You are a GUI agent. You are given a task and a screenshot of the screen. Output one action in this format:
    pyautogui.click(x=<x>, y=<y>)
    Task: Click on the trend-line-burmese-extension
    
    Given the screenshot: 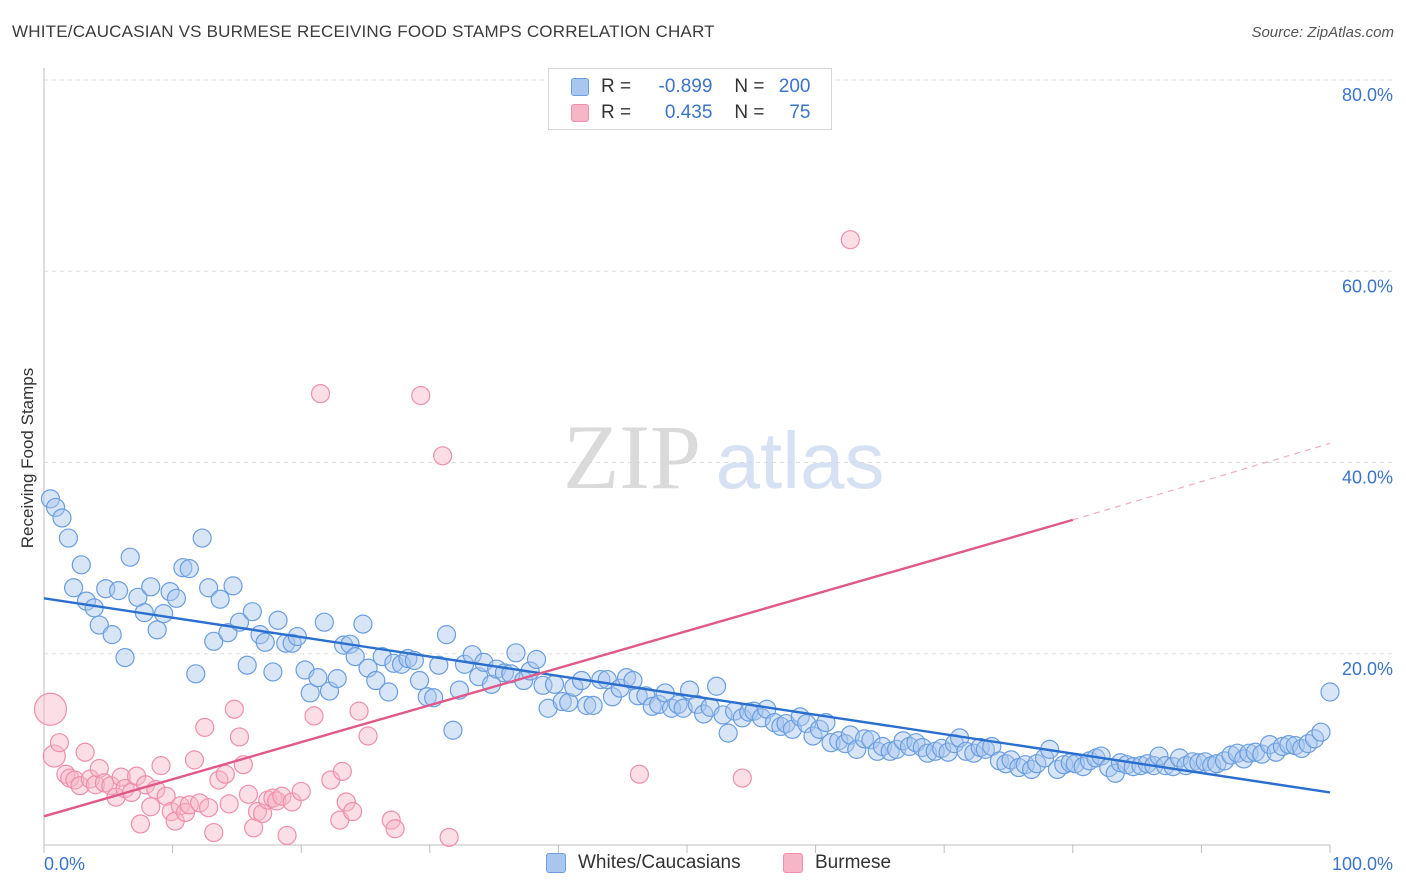 What is the action you would take?
    pyautogui.click(x=1201, y=481)
    